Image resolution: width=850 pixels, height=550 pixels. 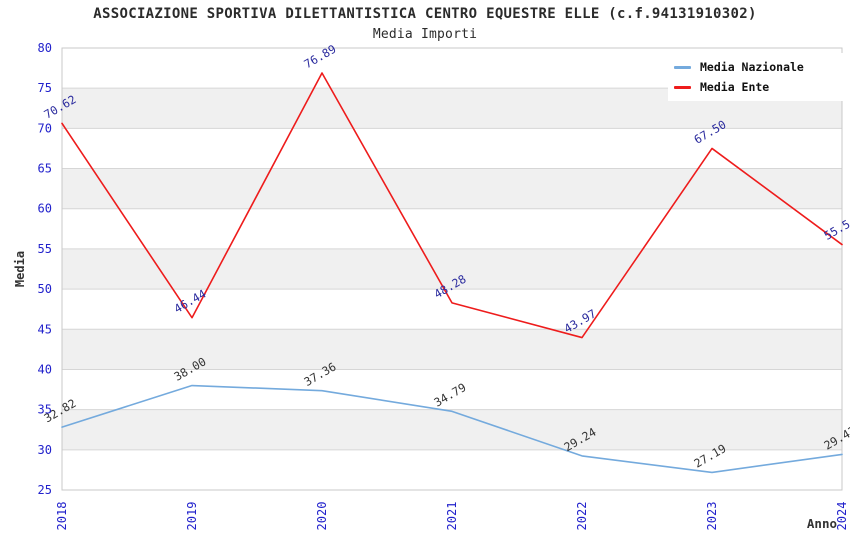 What do you see at coordinates (452, 516) in the screenshot?
I see `x-tick-label: 2021` at bounding box center [452, 516].